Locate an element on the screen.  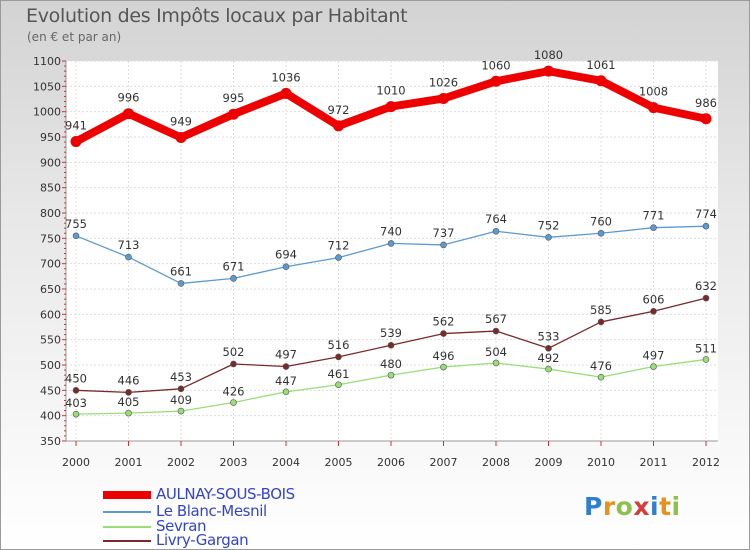
data-label-sevran: 476 is located at coordinates (601, 366).